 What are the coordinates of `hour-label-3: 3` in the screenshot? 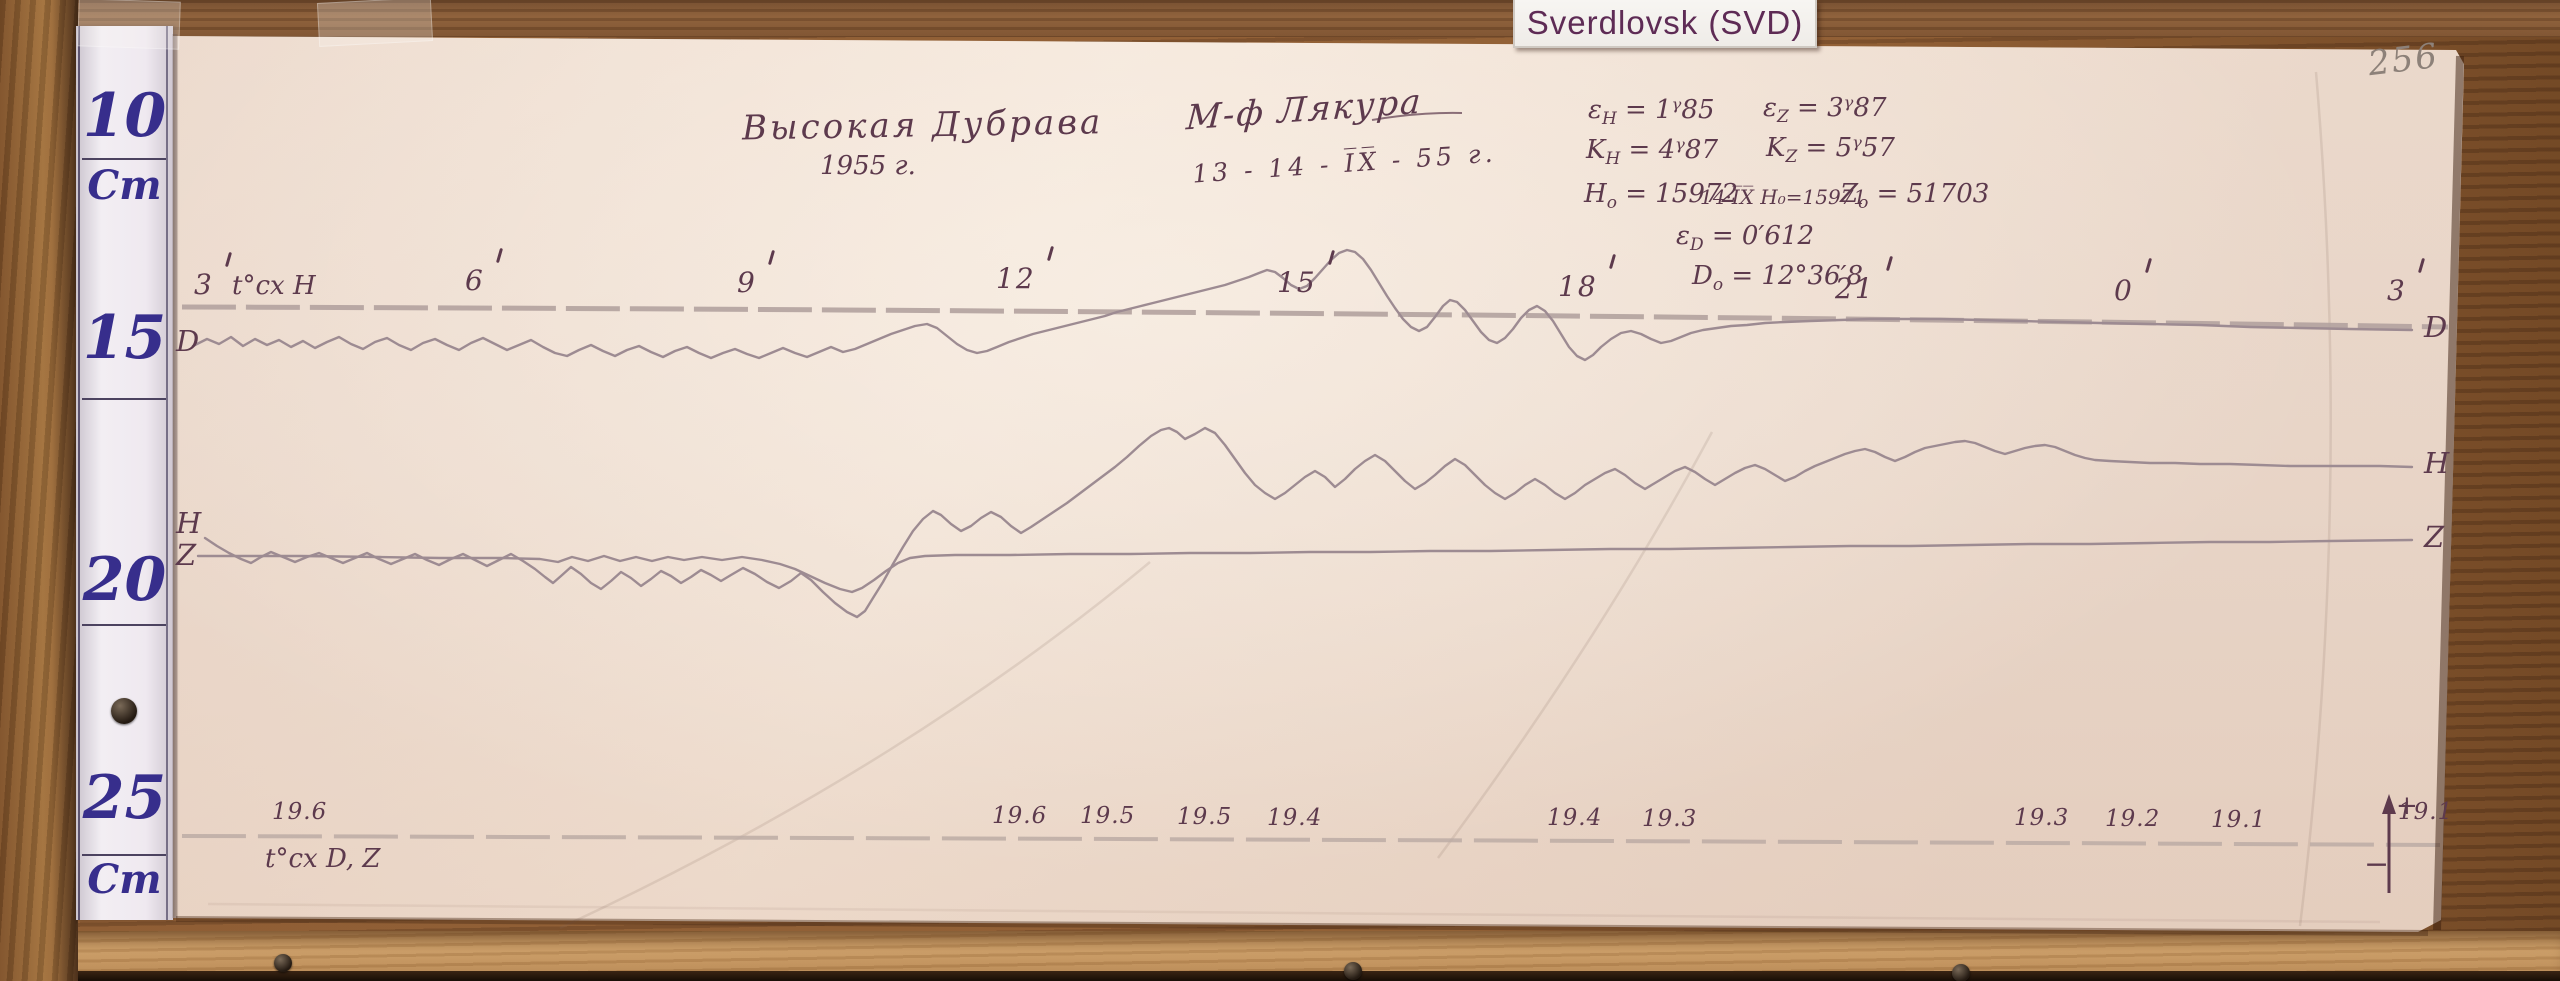 It's located at (213, 276).